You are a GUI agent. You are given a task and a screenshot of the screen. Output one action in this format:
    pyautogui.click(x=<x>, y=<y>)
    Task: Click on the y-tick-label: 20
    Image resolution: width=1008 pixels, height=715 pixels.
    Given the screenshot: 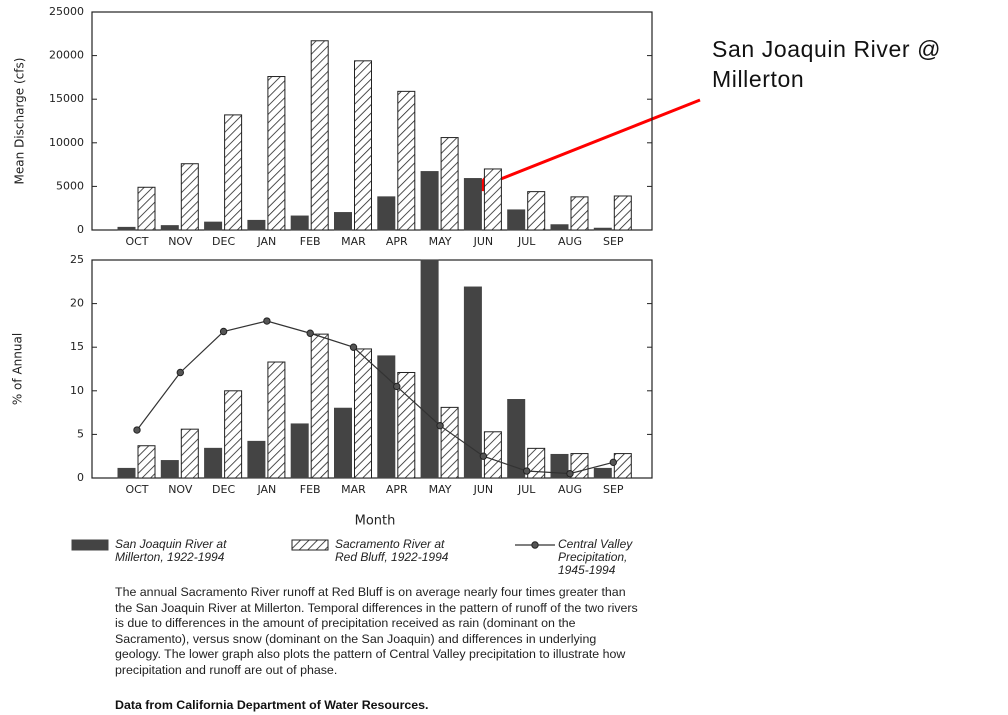 What is the action you would take?
    pyautogui.click(x=77, y=303)
    